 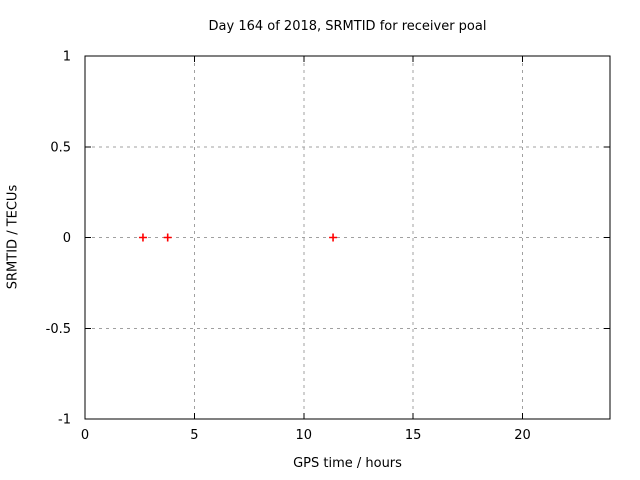 What do you see at coordinates (194, 435) in the screenshot?
I see `x-tick-label: 5` at bounding box center [194, 435].